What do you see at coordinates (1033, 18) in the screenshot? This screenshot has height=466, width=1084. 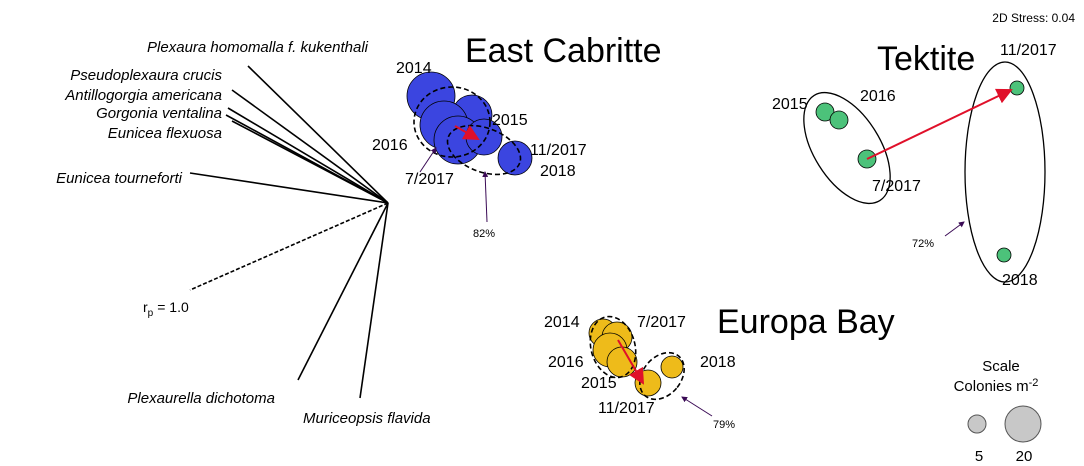 I see `stress: 2D Stress: 0.04` at bounding box center [1033, 18].